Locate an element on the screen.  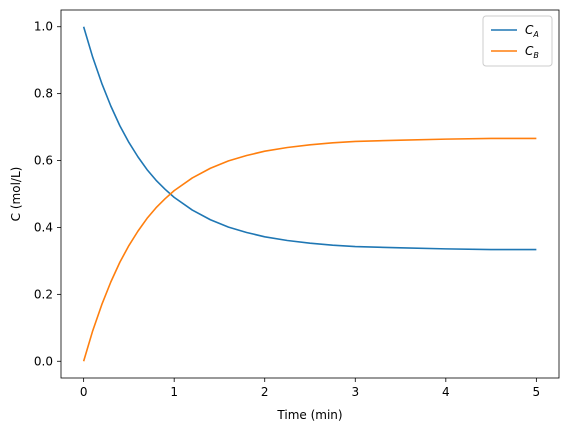
x-tick-label: 1 is located at coordinates (174, 392).